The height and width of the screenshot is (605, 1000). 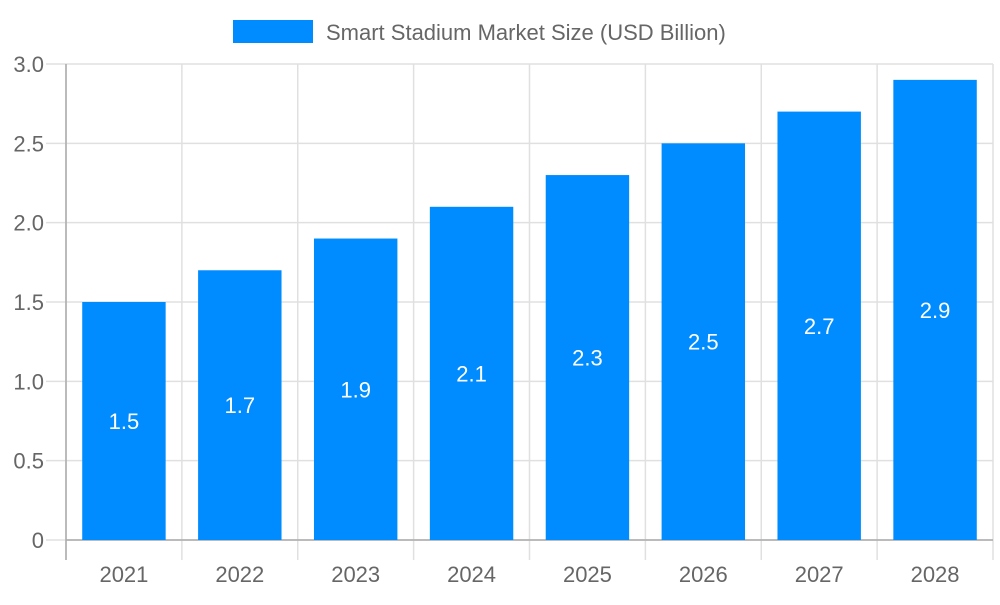 I want to click on legend-swatch, so click(x=273, y=31).